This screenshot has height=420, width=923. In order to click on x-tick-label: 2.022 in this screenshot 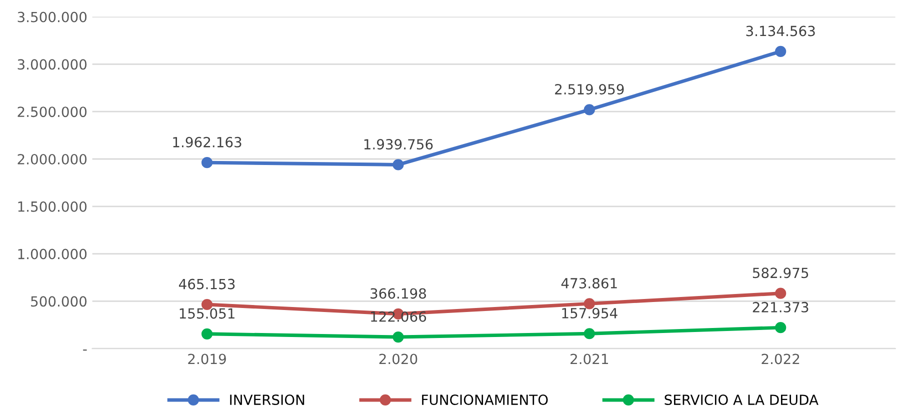, I will do `click(781, 359)`.